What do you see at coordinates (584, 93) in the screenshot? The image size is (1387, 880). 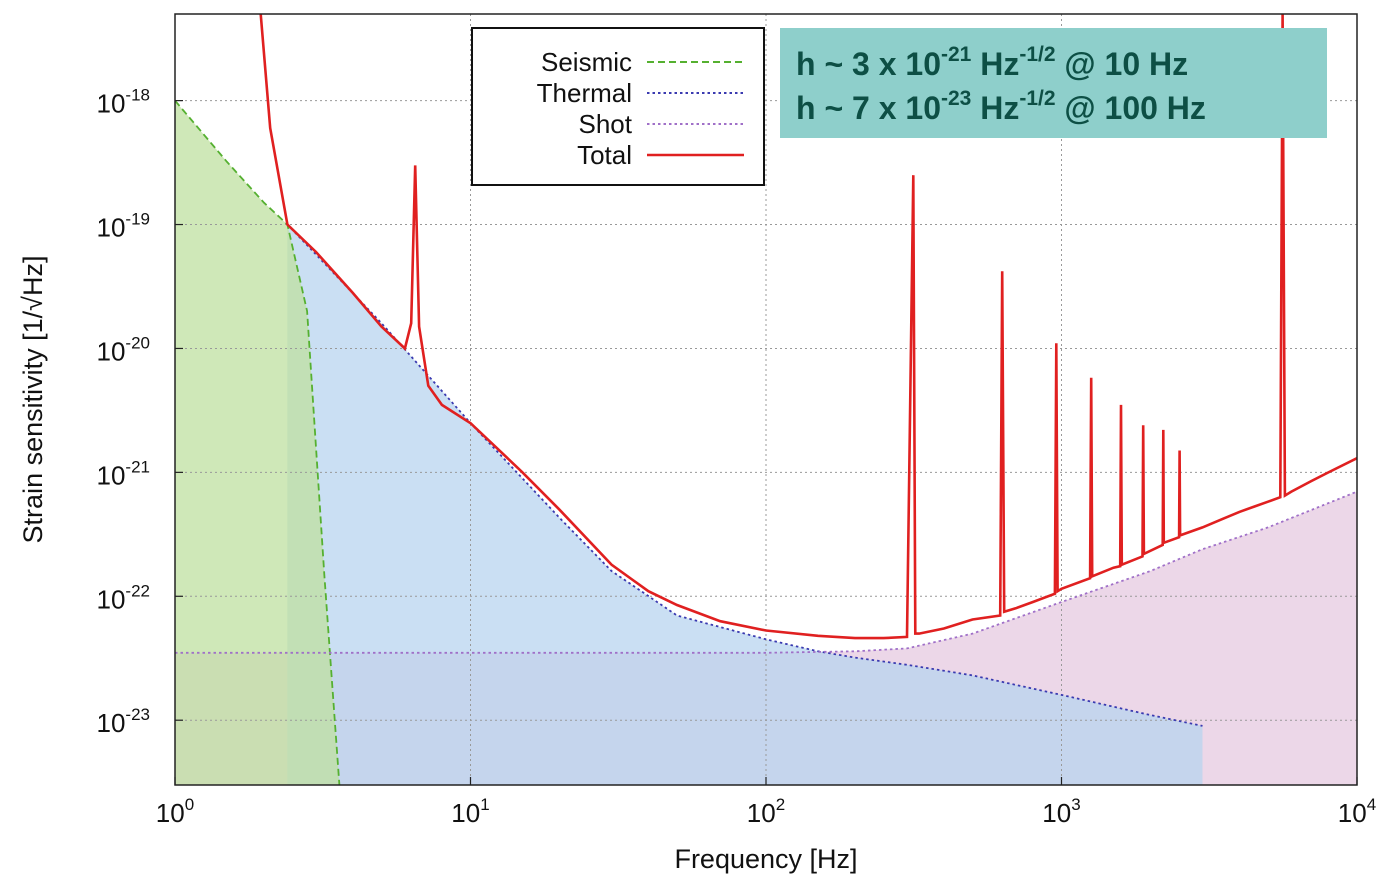 I see `legend-label: Thermal` at bounding box center [584, 93].